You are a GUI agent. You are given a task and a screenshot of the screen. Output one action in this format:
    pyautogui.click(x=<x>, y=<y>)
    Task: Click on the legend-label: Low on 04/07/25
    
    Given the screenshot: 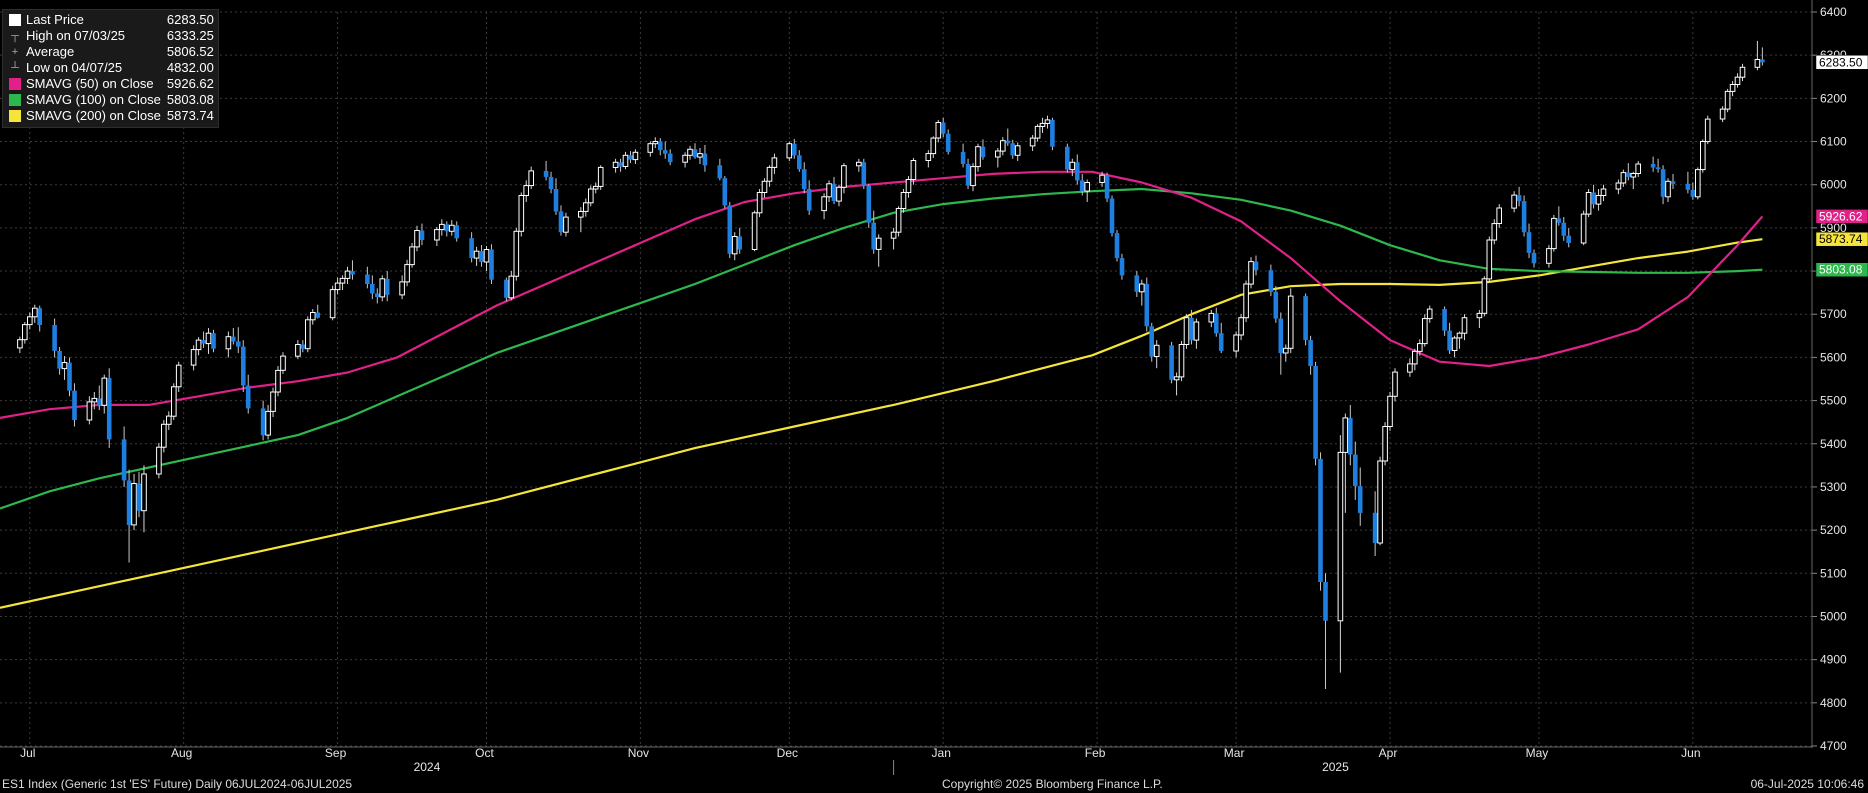 What is the action you would take?
    pyautogui.click(x=74, y=67)
    